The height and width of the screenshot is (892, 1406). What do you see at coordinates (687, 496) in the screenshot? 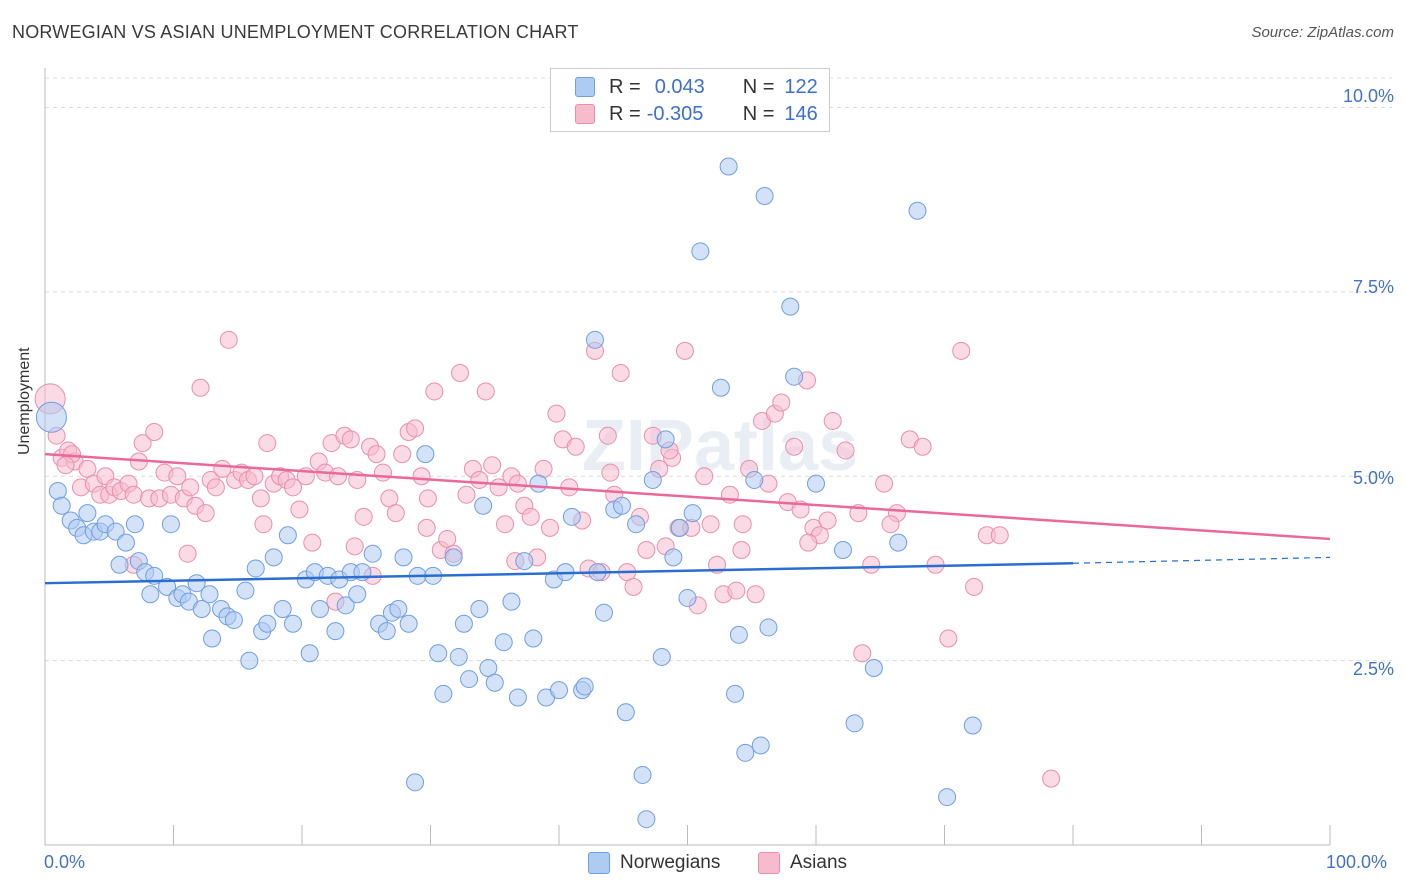
I see `asians-trendline` at bounding box center [687, 496].